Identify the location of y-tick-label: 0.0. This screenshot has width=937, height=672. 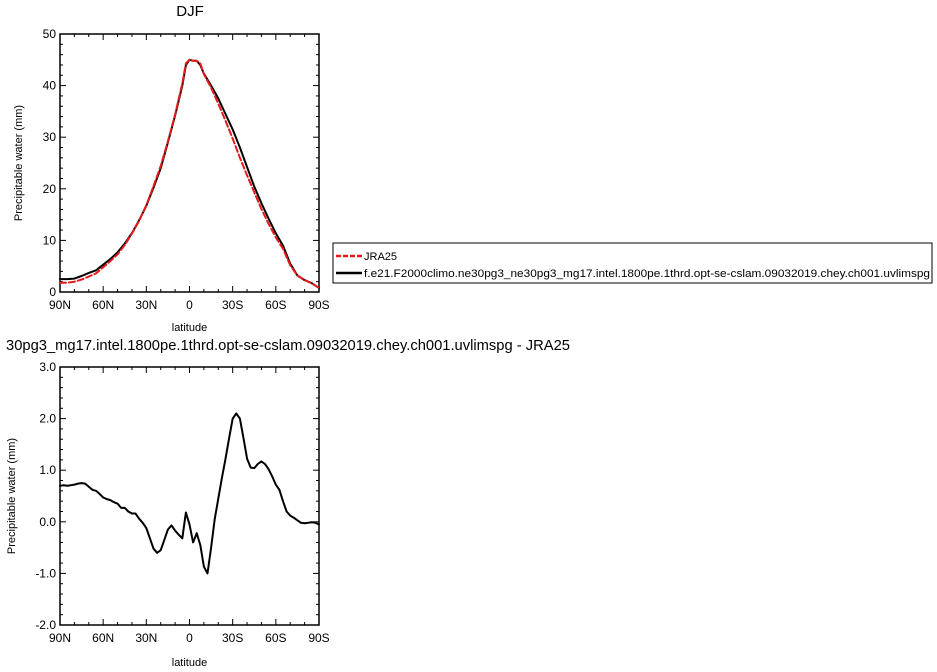
(47, 522).